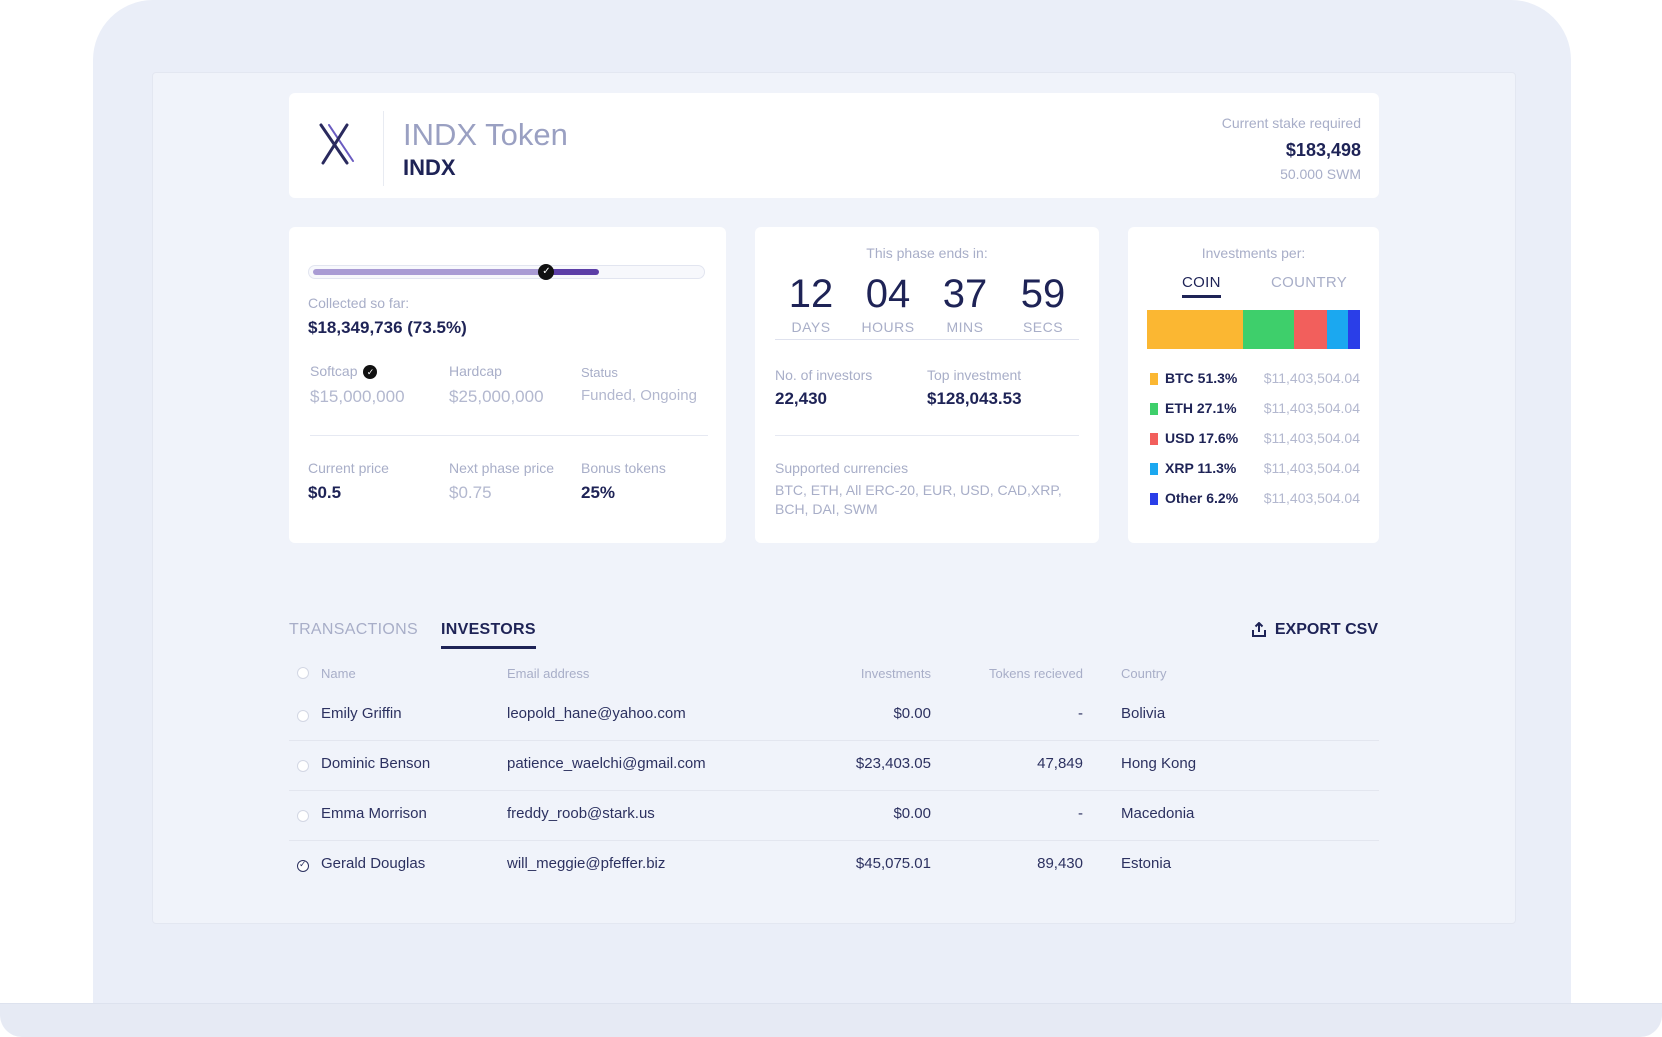 Image resolution: width=1662 pixels, height=1037 pixels. What do you see at coordinates (1255, 379) in the screenshot?
I see `investment-row-btc: BTC 51.3% $11,403,504.04` at bounding box center [1255, 379].